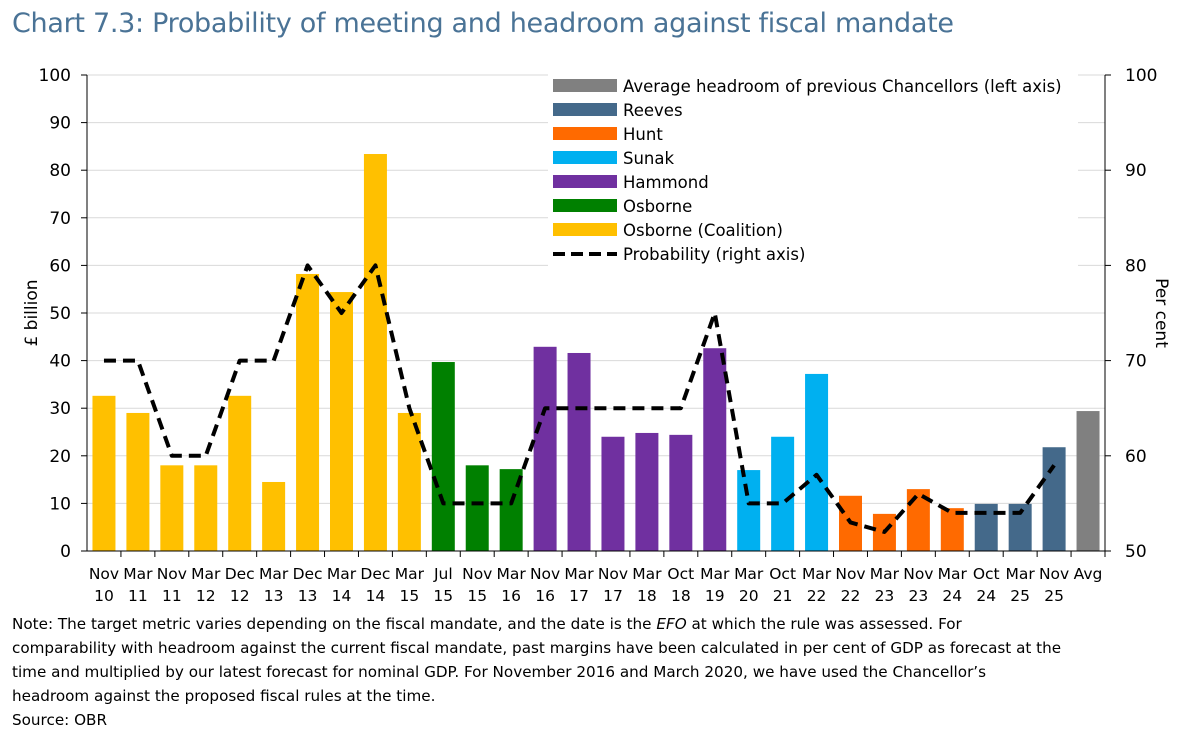 Image resolution: width=1187 pixels, height=741 pixels. Describe the element at coordinates (65, 552) in the screenshot. I see `y-tick-label: 0` at that location.